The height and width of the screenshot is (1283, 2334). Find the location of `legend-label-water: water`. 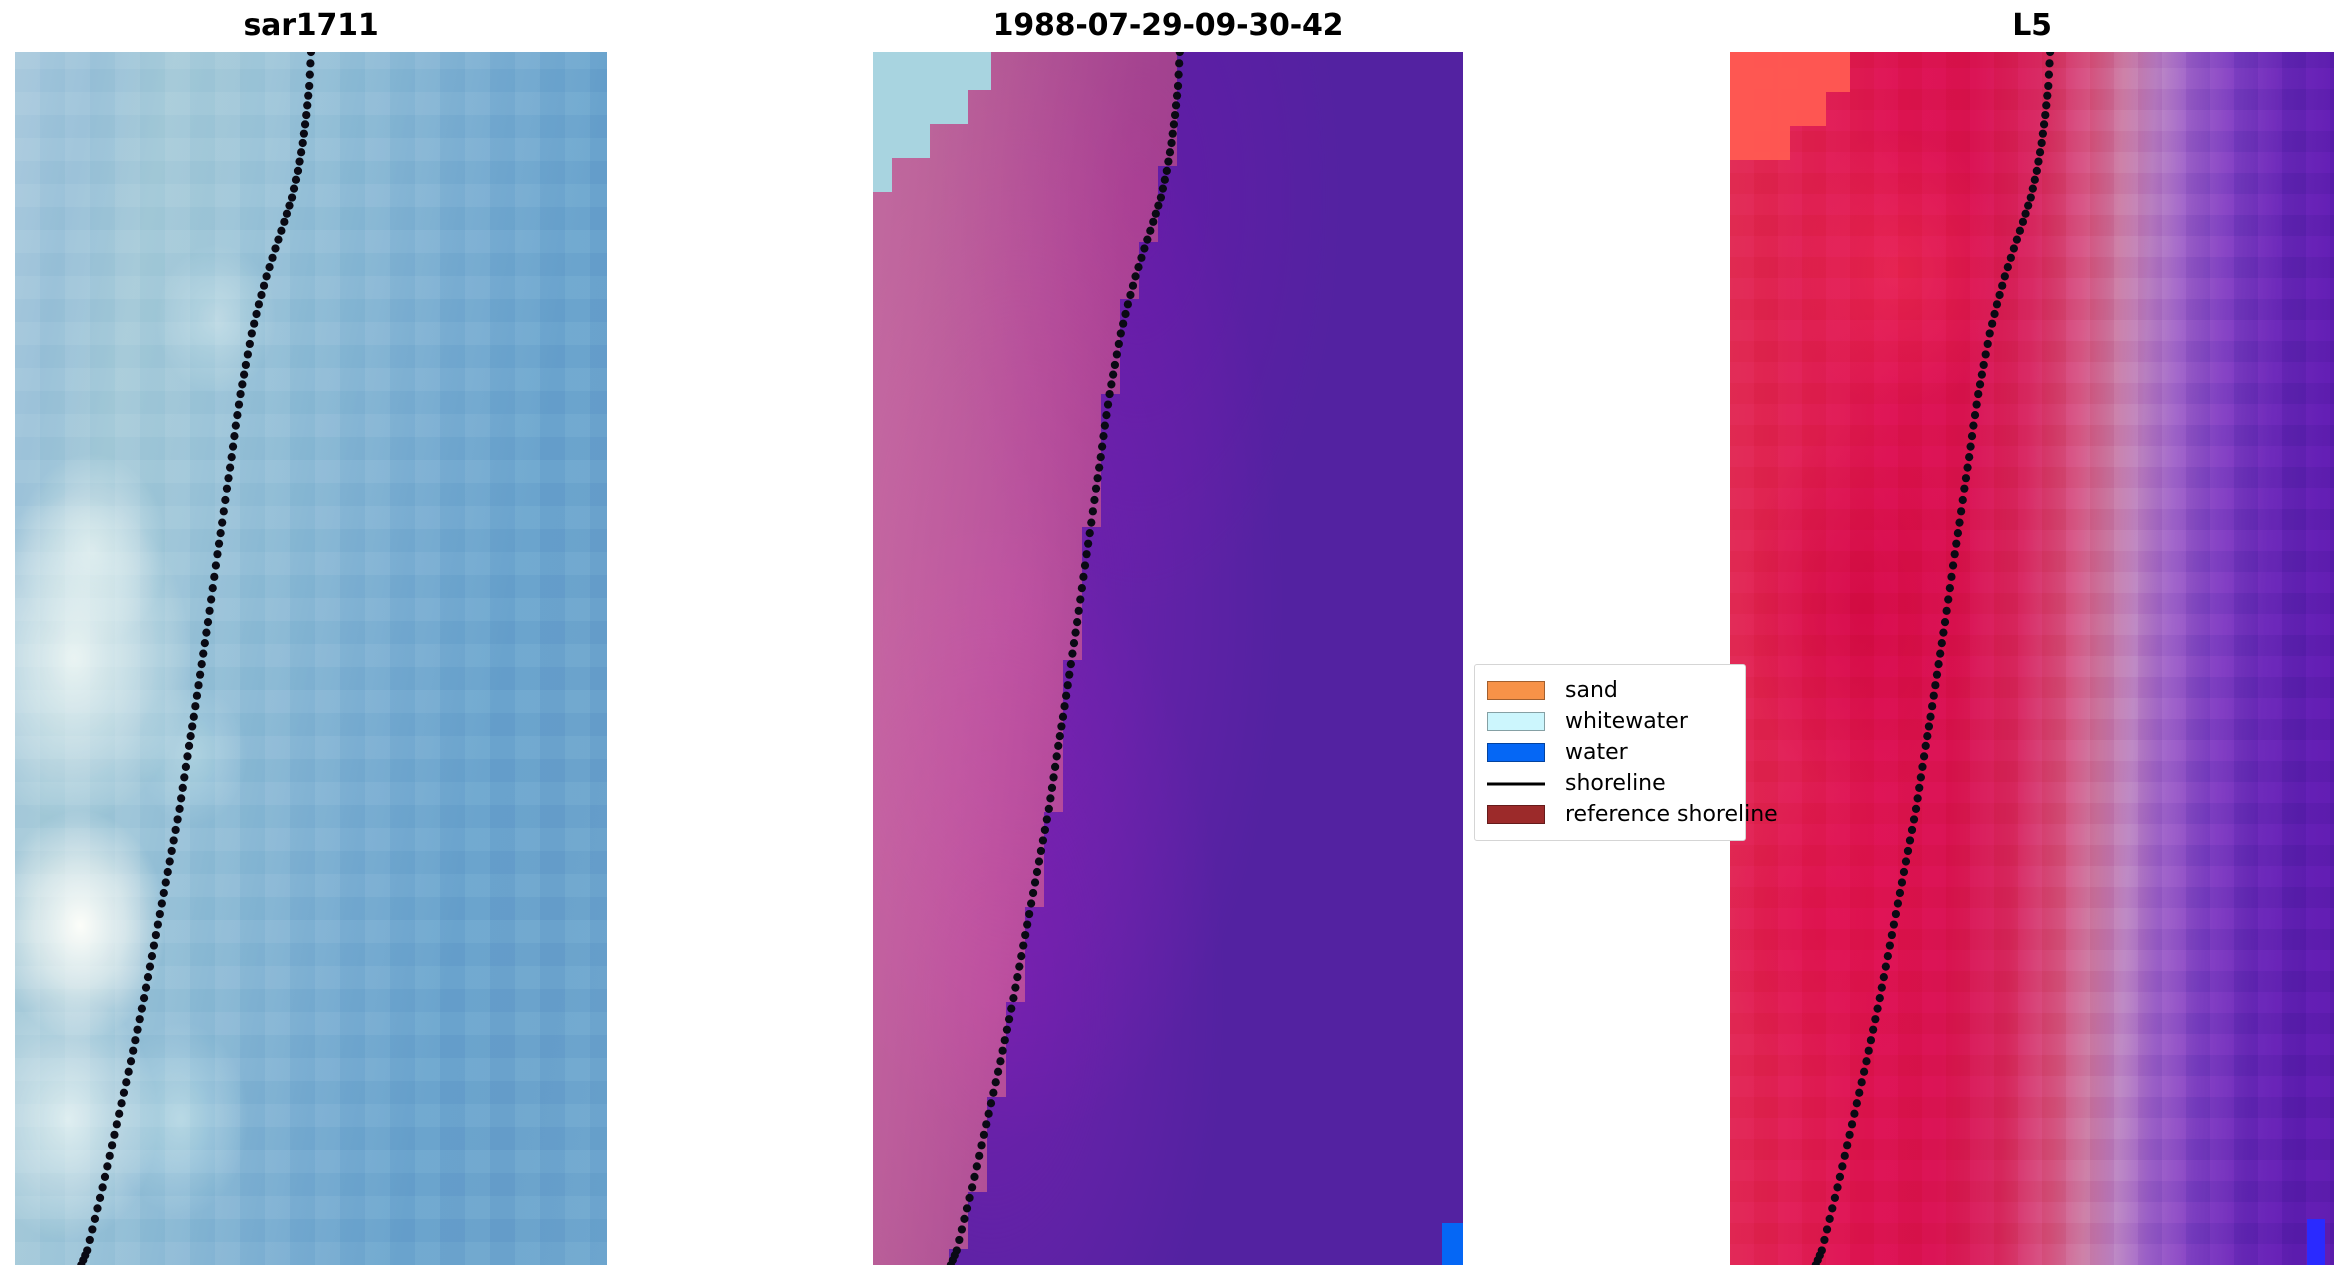

legend-label-water: water is located at coordinates (1596, 752).